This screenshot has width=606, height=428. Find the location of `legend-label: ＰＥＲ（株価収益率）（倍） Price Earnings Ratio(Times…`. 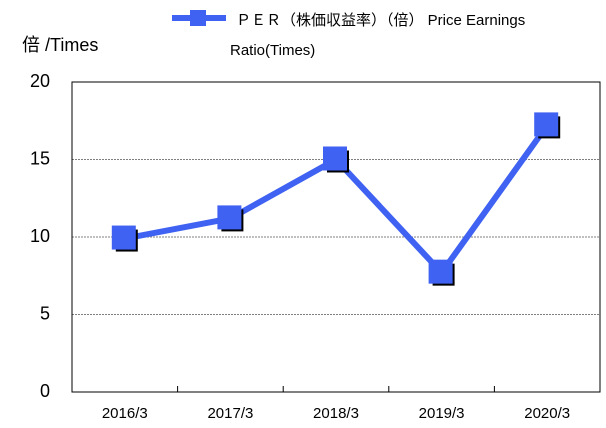

legend-label: ＰＥＲ（株価収益率）（倍） Price Earnings Ratio(Times… is located at coordinates (378, 35).